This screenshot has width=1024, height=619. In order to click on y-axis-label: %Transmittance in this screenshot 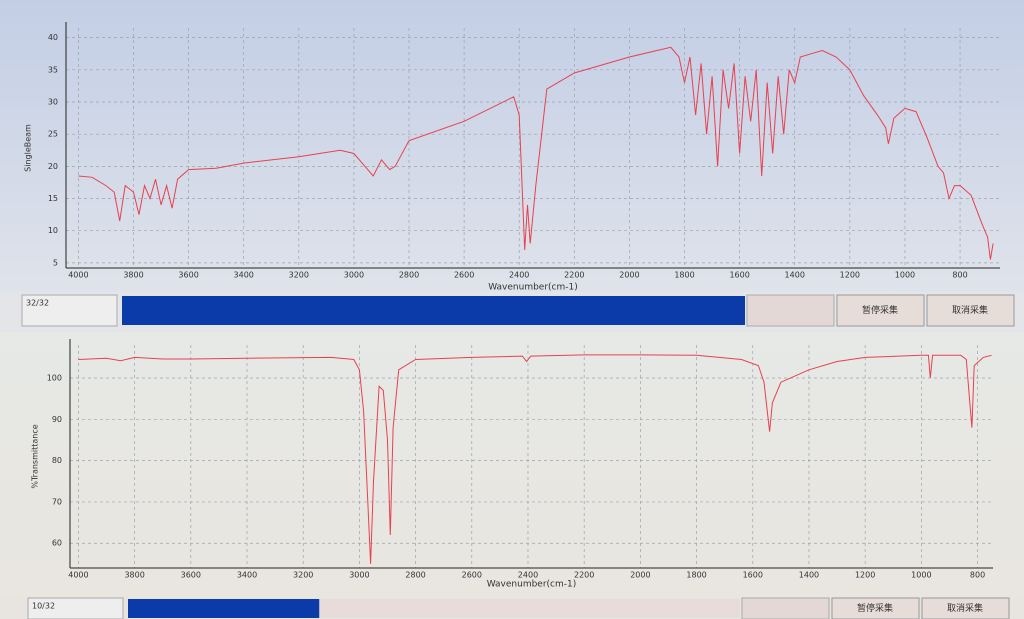, I will do `click(35, 456)`.